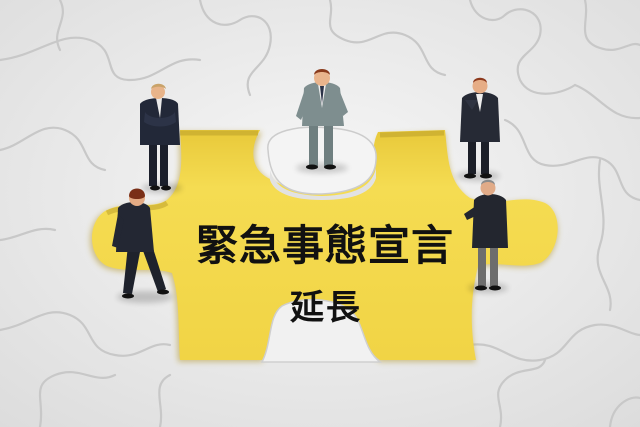 The image size is (640, 427). Describe the element at coordinates (326, 308) in the screenshot. I see `subline-text: 延長` at that location.